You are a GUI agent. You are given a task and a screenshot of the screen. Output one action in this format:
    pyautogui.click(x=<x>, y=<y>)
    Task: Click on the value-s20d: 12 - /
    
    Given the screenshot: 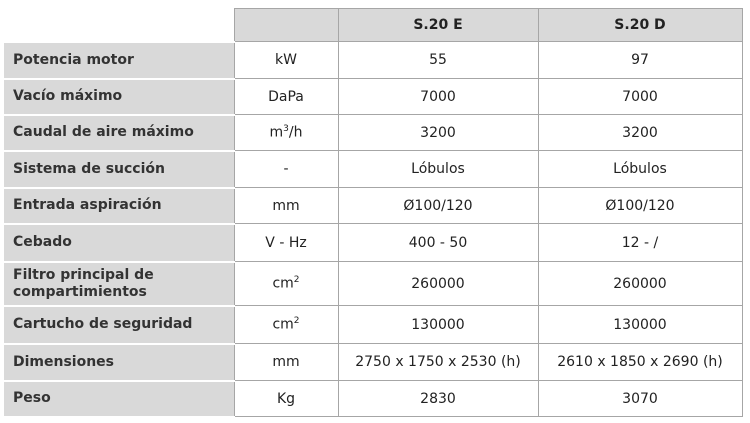 What is the action you would take?
    pyautogui.click(x=640, y=242)
    